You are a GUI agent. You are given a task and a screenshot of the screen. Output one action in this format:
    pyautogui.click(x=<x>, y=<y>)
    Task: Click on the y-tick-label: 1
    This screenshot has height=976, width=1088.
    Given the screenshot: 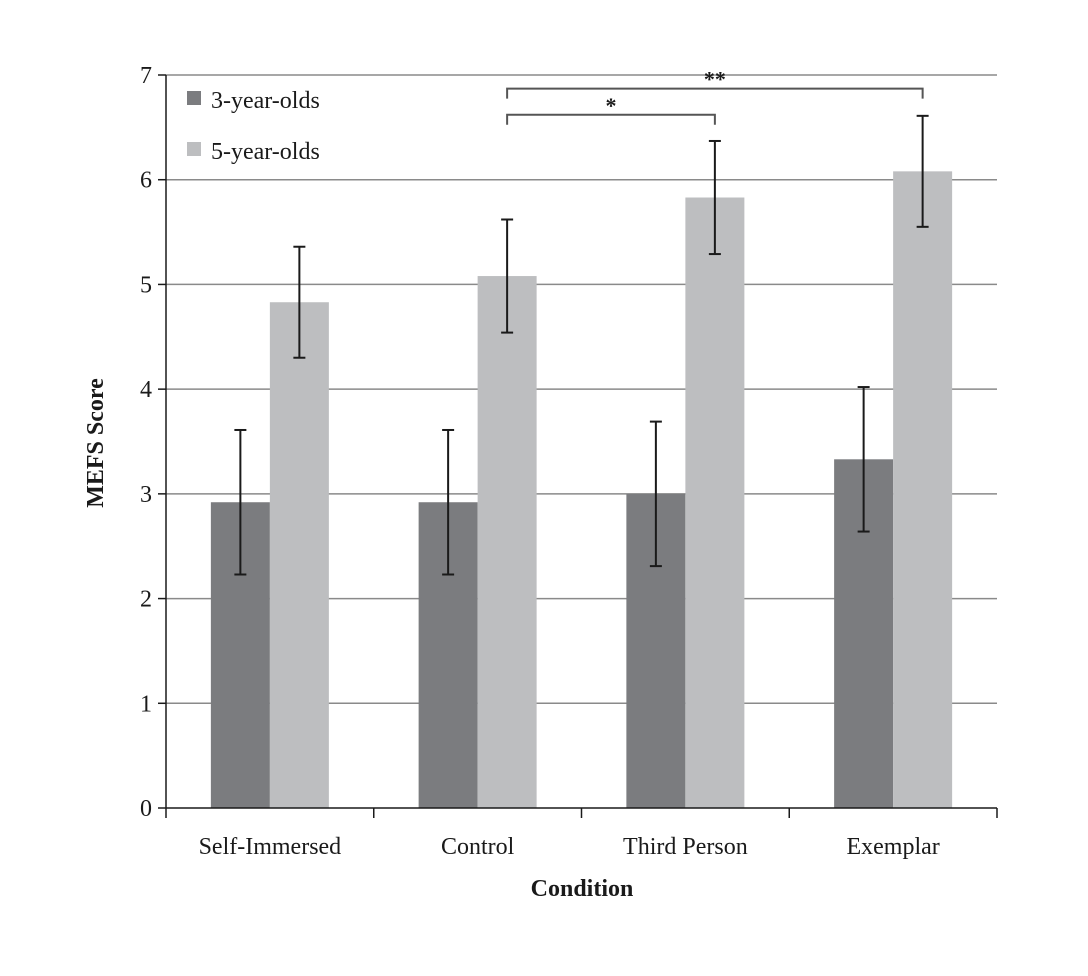 What is the action you would take?
    pyautogui.click(x=146, y=704)
    